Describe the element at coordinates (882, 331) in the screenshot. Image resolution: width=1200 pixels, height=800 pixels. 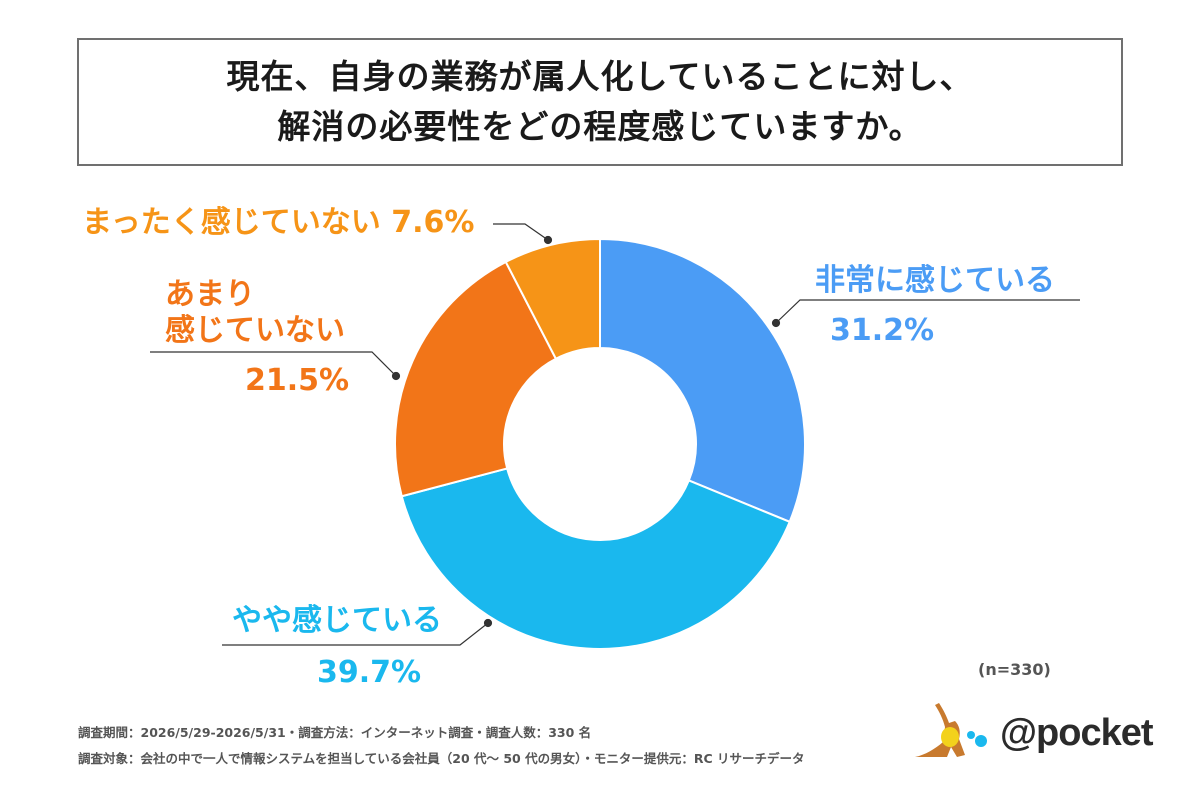
I see `label-very-pct: 31.2%` at that location.